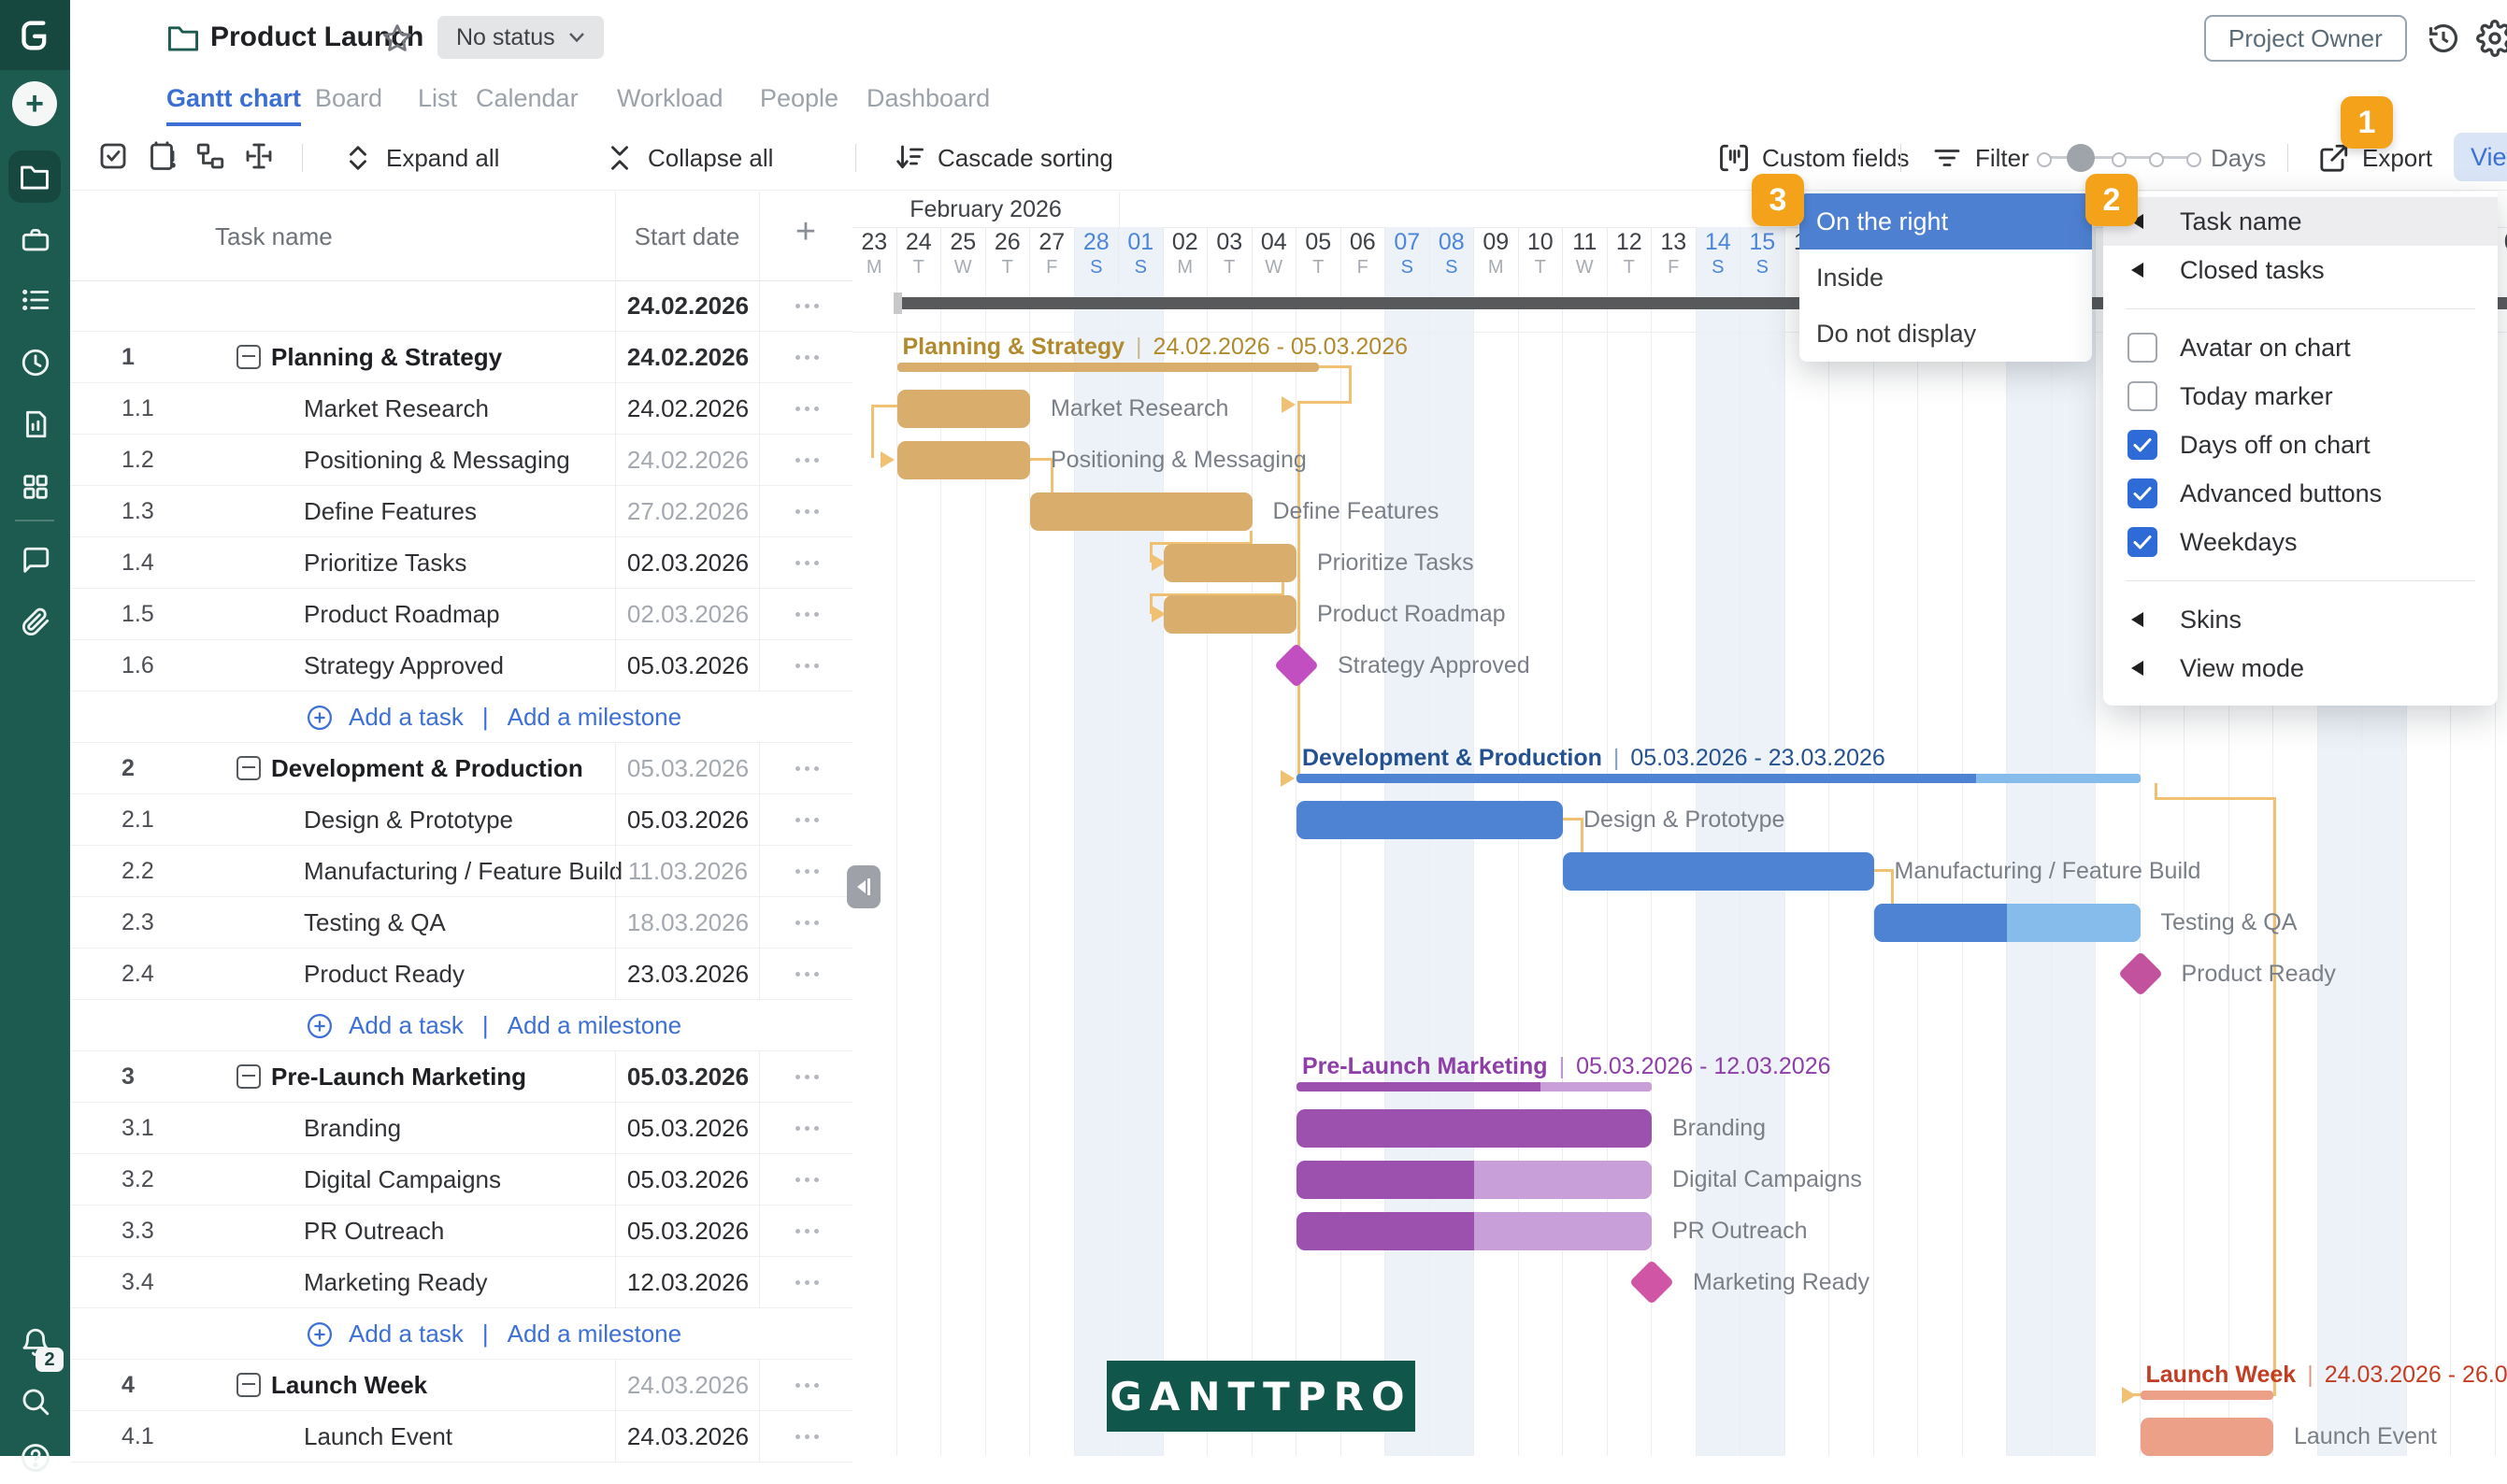  Describe the element at coordinates (390, 511) in the screenshot. I see `task-name: Define Features` at that location.